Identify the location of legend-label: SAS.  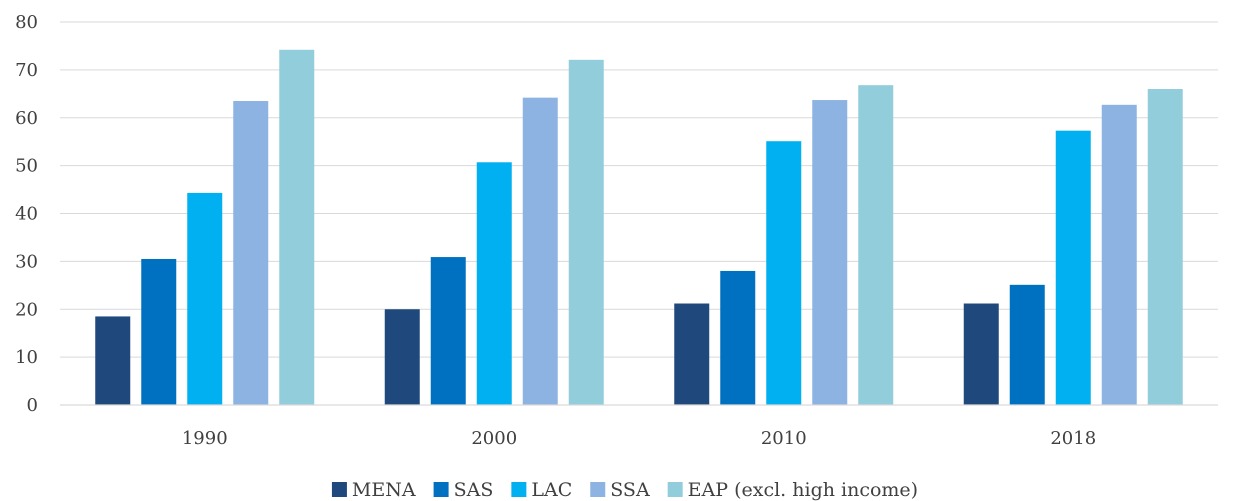
(474, 490).